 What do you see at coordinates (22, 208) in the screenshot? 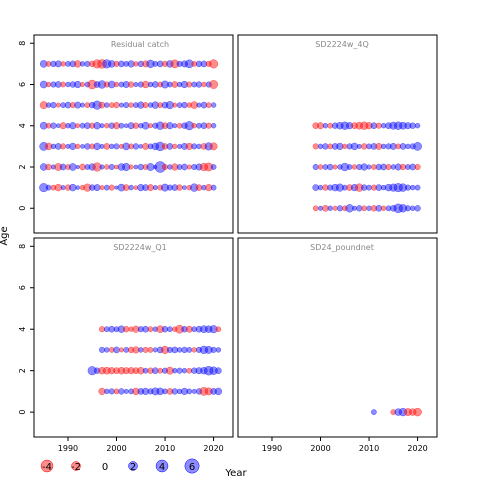
I see `y-tick-label: 0` at bounding box center [22, 208].